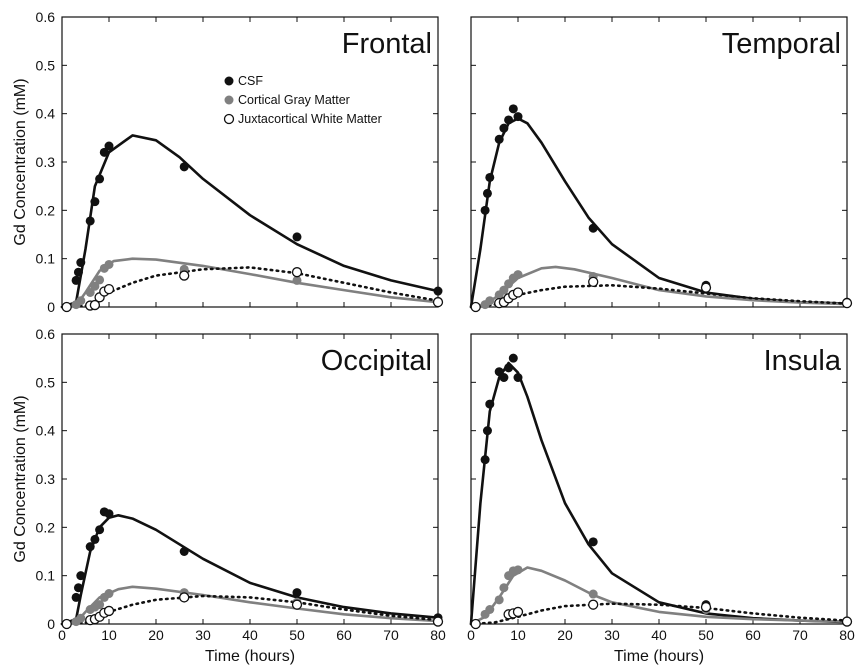 The image size is (855, 671). I want to click on panel-title: Insula, so click(803, 361).